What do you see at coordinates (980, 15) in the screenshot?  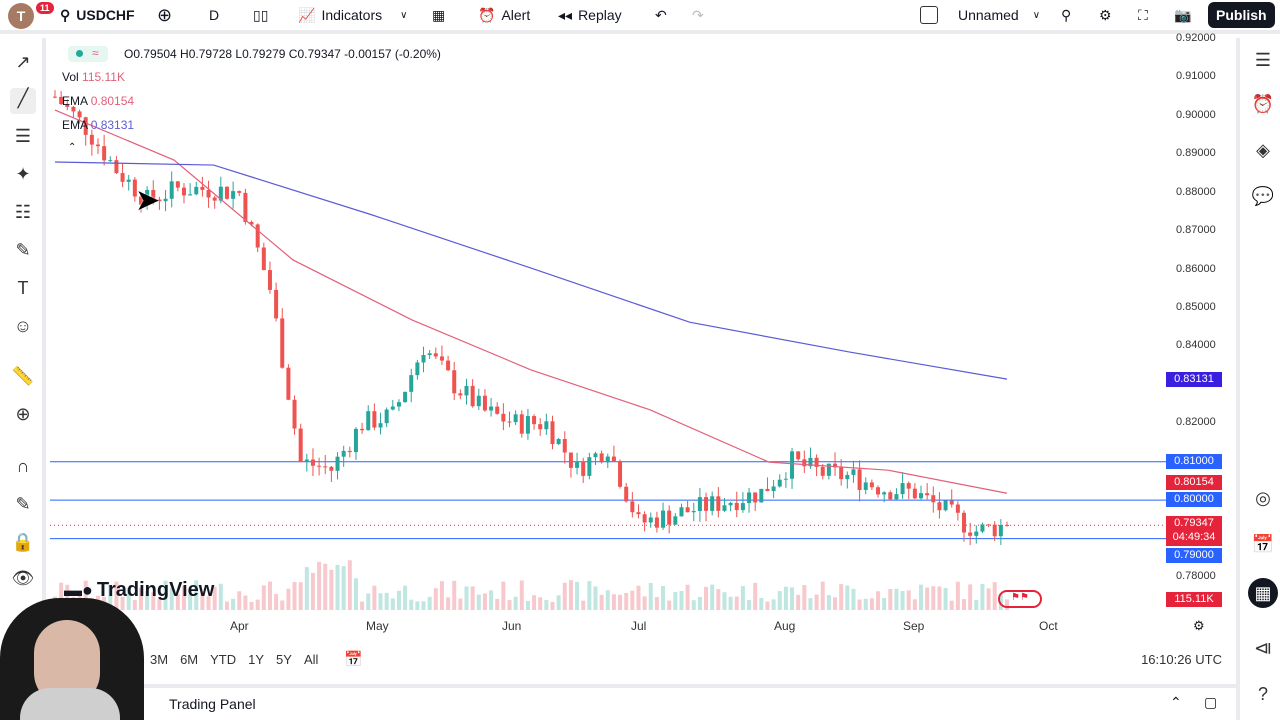 I see `layout-name-button: Unnamed ∨` at bounding box center [980, 15].